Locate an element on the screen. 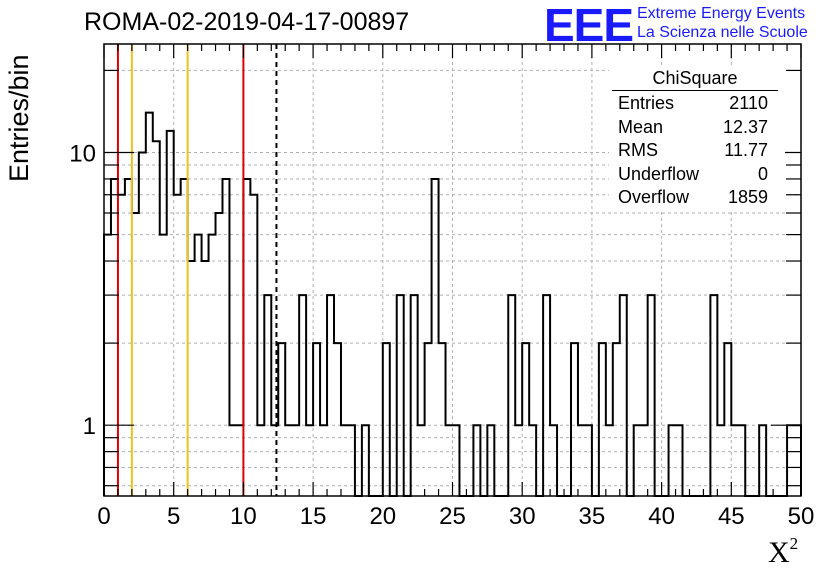 The width and height of the screenshot is (836, 572). x-tick-label: 45 is located at coordinates (731, 516).